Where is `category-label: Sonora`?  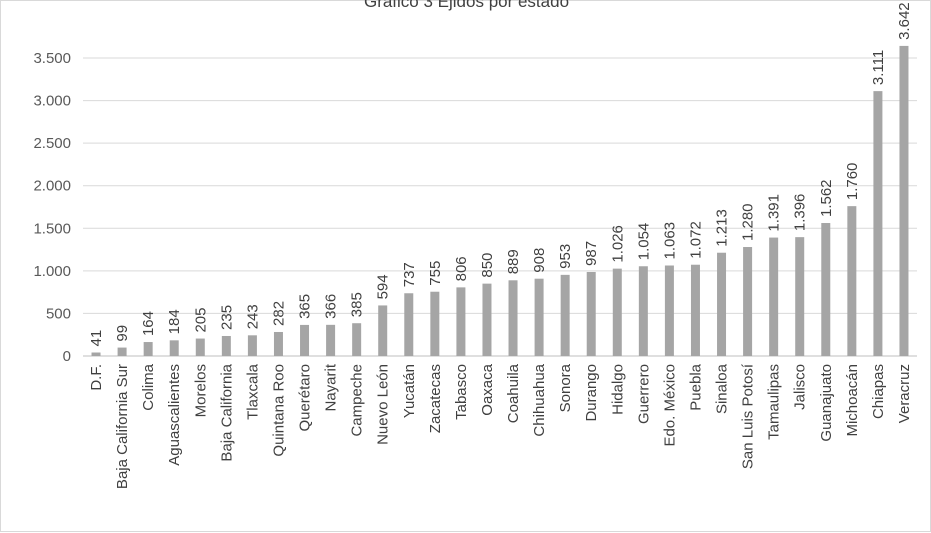
category-label: Sonora is located at coordinates (565, 387).